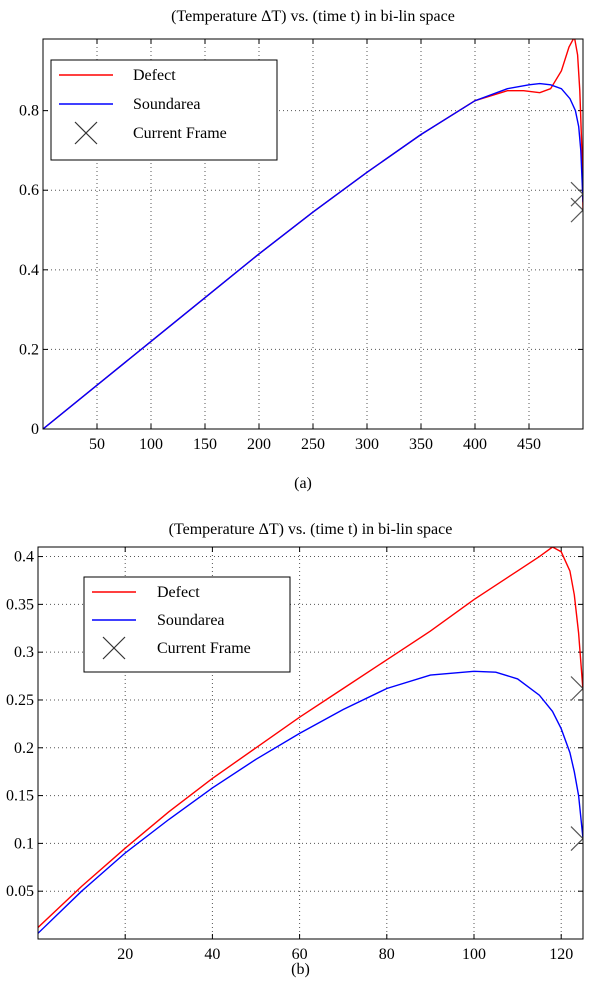  I want to click on y-tick-label: 0.1, so click(24, 843).